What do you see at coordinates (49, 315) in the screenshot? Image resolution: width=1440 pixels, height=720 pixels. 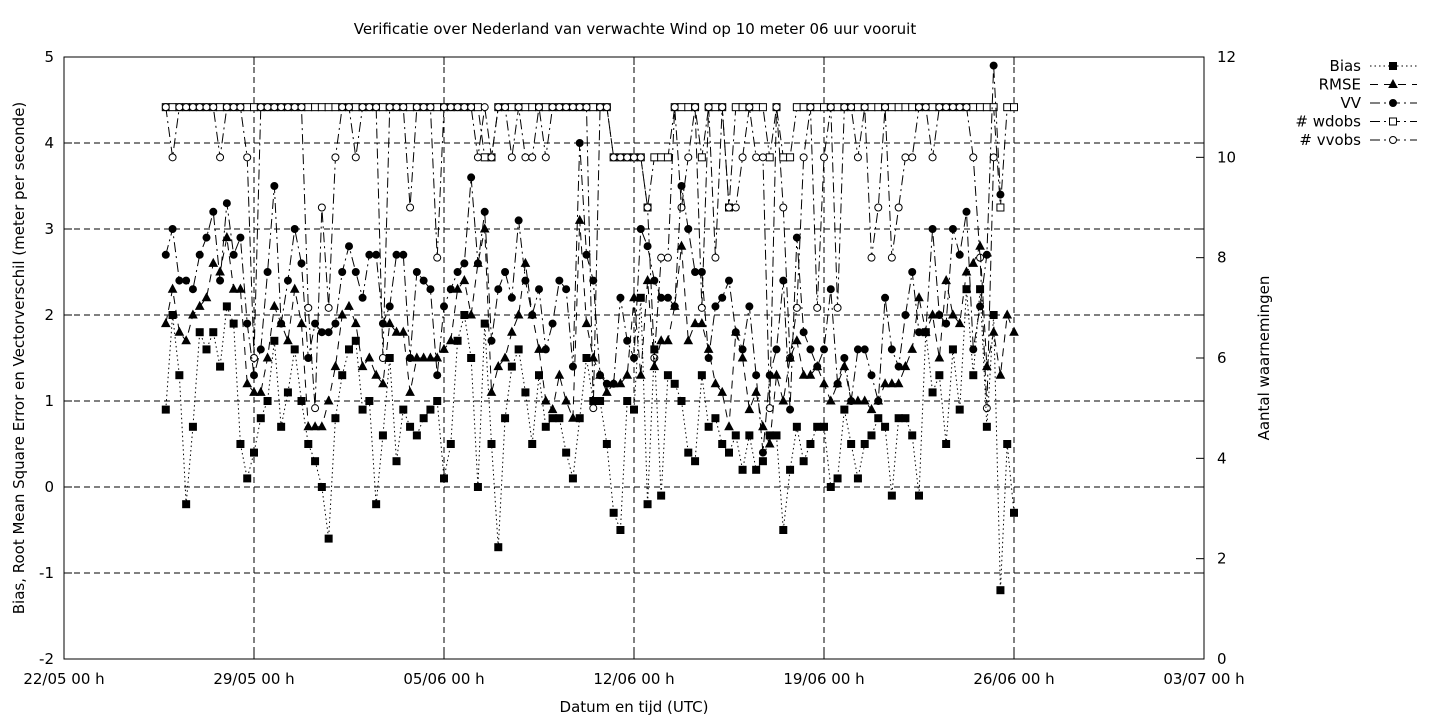 I see `y-tick-label: 2` at bounding box center [49, 315].